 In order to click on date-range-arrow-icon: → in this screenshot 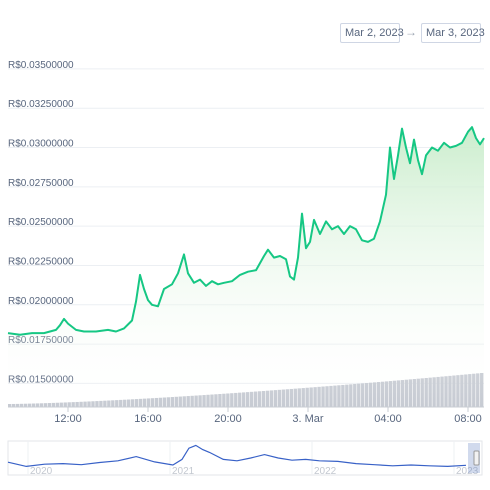, I will do `click(411, 32)`.